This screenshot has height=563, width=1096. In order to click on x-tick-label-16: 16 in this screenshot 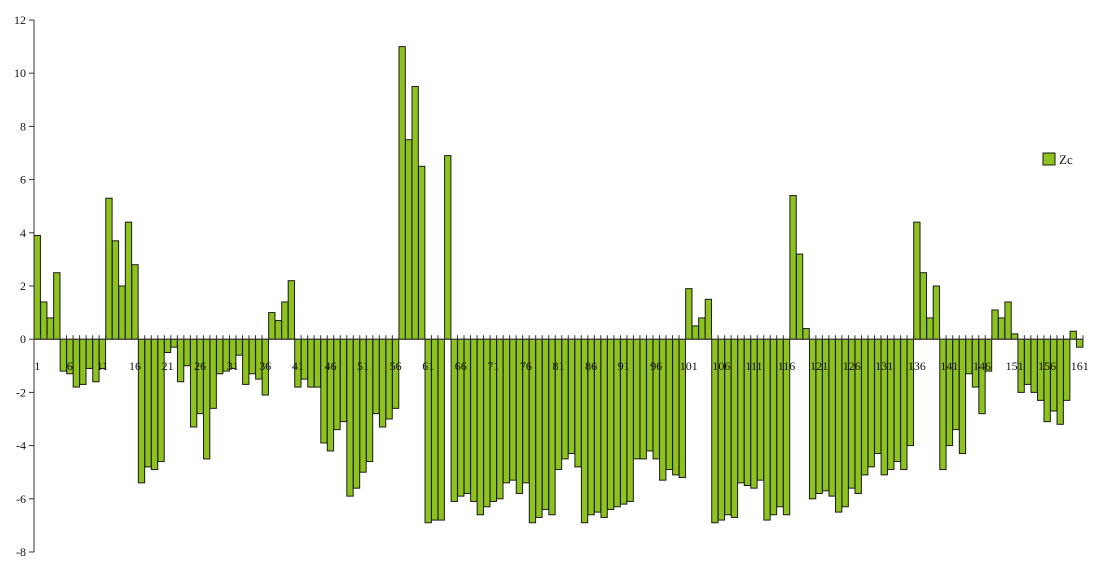, I will do `click(135, 366)`.